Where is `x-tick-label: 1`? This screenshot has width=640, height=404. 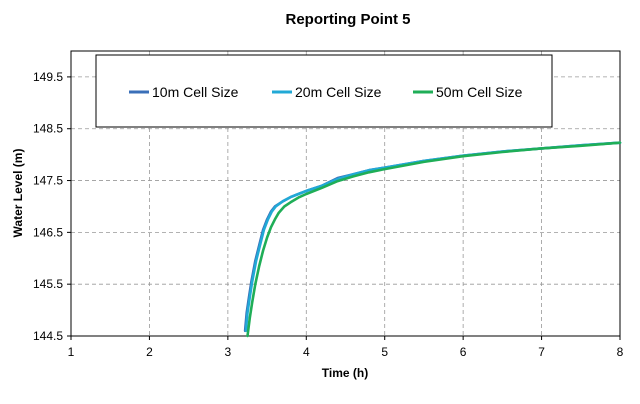
x-tick-label: 1 is located at coordinates (71, 352).